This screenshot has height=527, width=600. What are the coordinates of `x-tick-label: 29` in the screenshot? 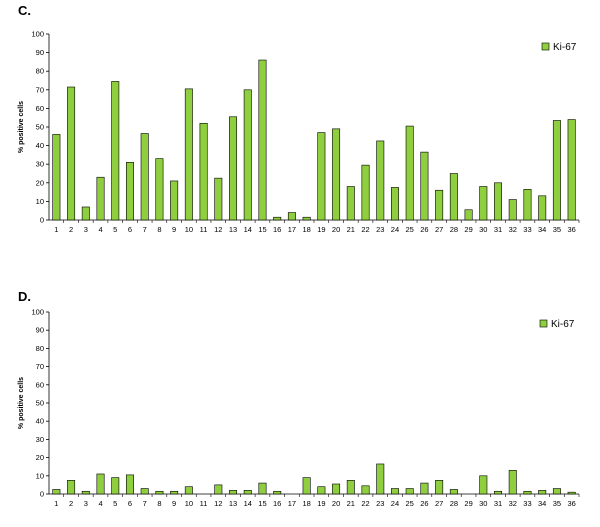 It's located at (468, 229).